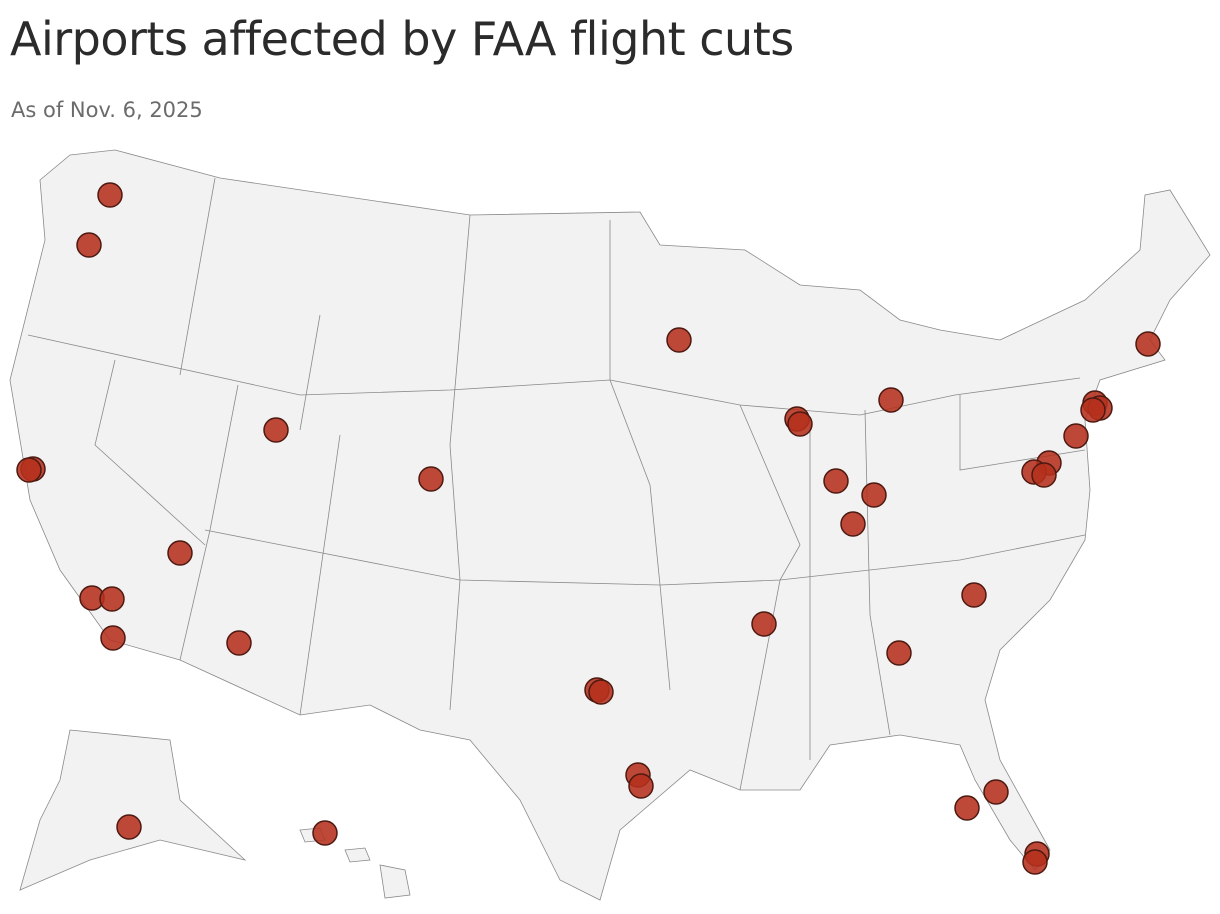  Describe the element at coordinates (402, 39) in the screenshot. I see `title: Airports affected by FAA flight cuts` at that location.